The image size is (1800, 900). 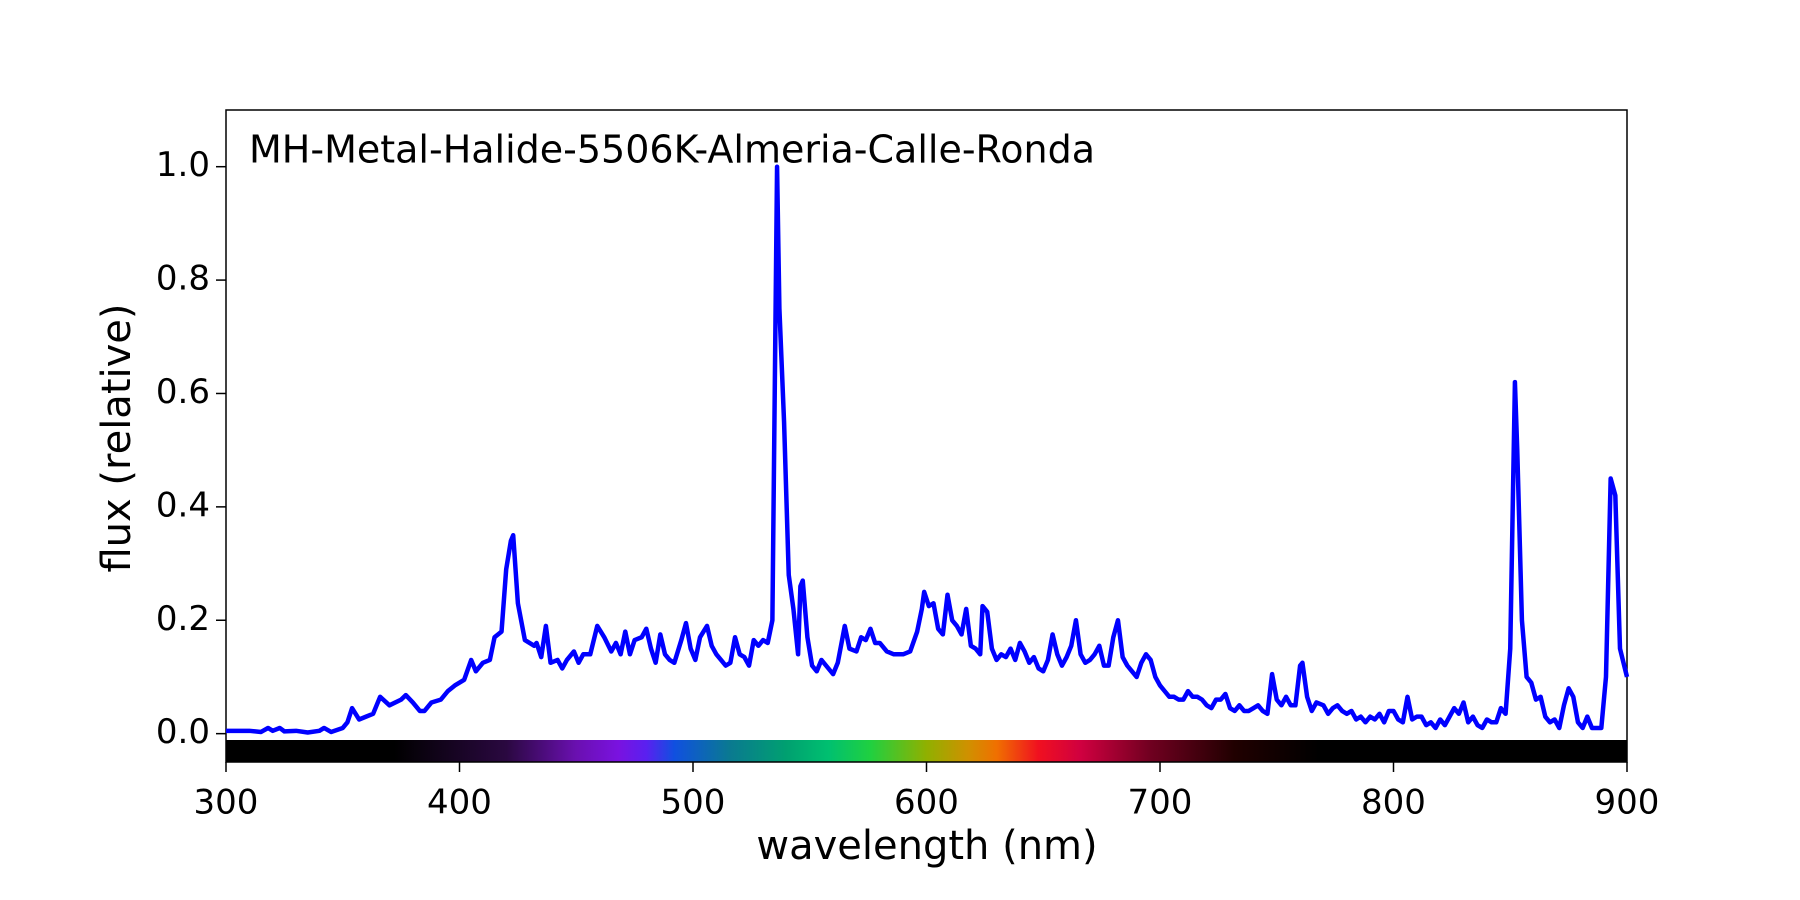 I want to click on y-tick-label: 0.4, so click(x=183, y=505).